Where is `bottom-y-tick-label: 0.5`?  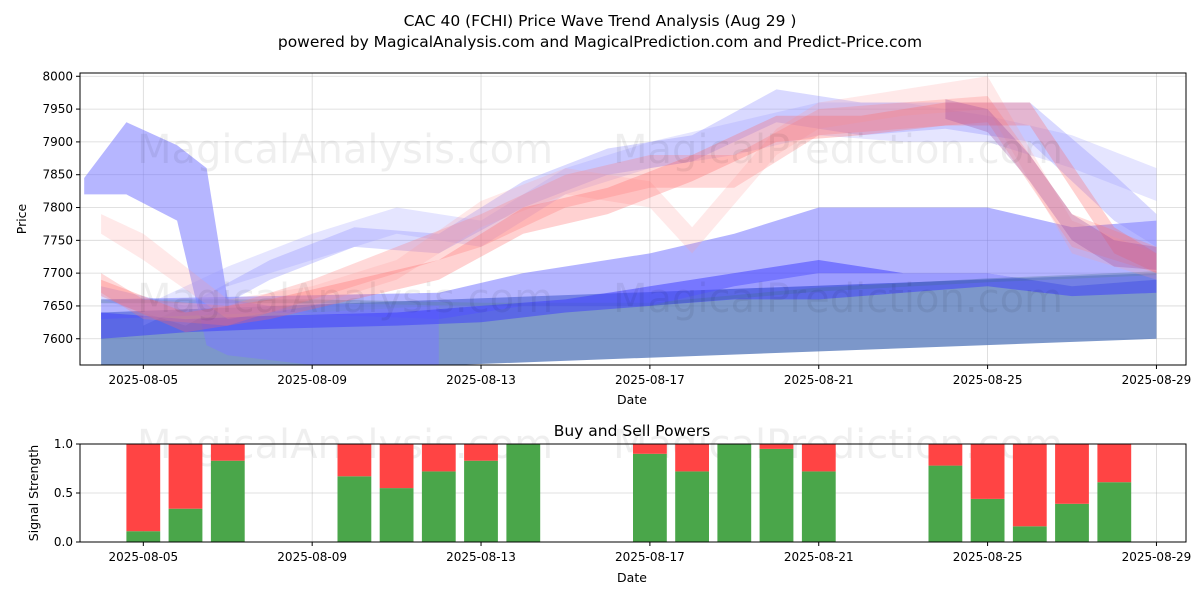
bottom-y-tick-label: 0.5 is located at coordinates (63, 493).